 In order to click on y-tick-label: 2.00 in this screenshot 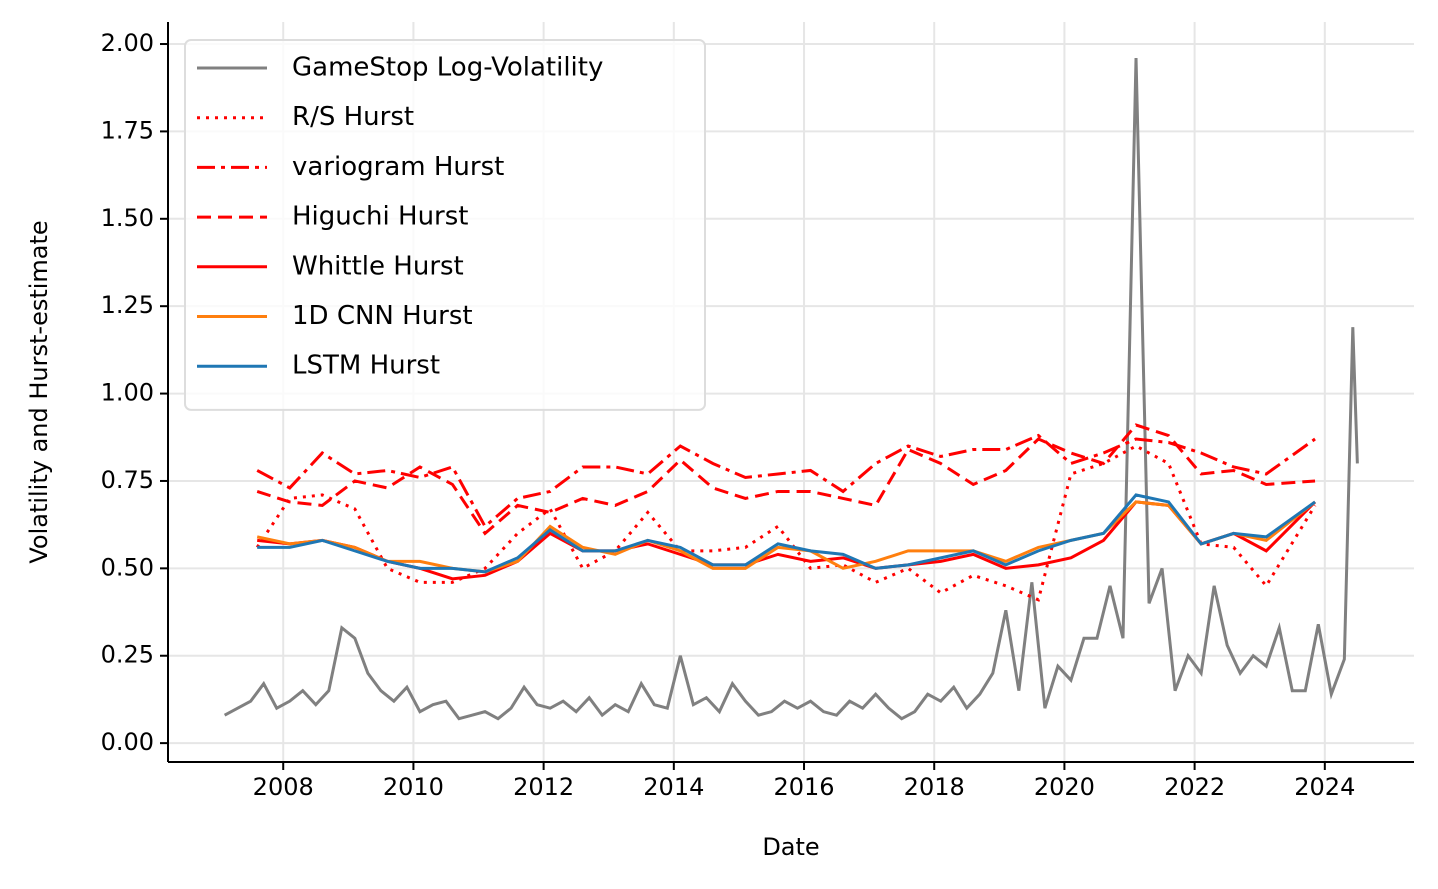, I will do `click(127, 43)`.